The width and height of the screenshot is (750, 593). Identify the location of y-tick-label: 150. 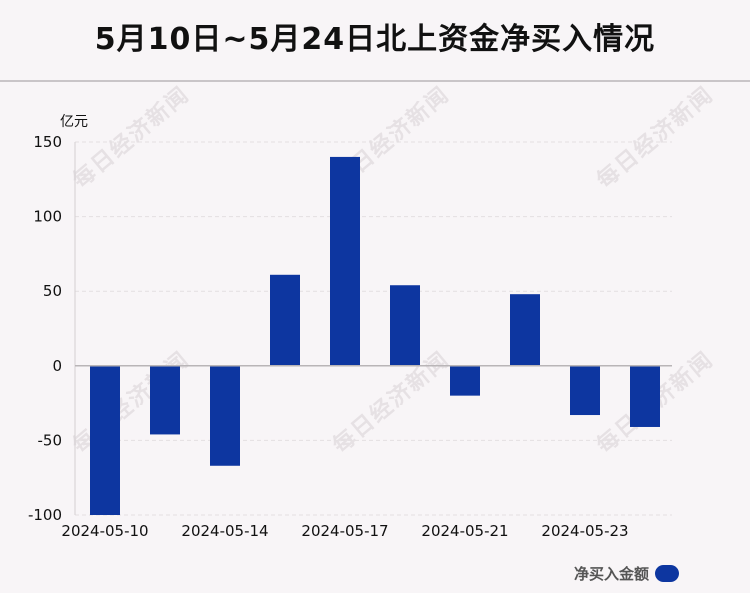
(47, 142).